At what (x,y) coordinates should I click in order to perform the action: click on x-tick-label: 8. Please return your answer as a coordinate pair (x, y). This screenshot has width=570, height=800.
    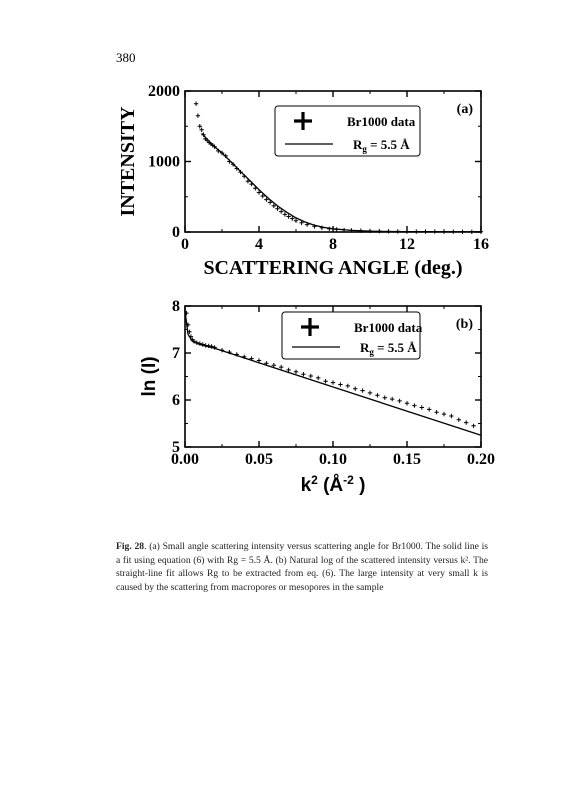
    Looking at the image, I should click on (333, 244).